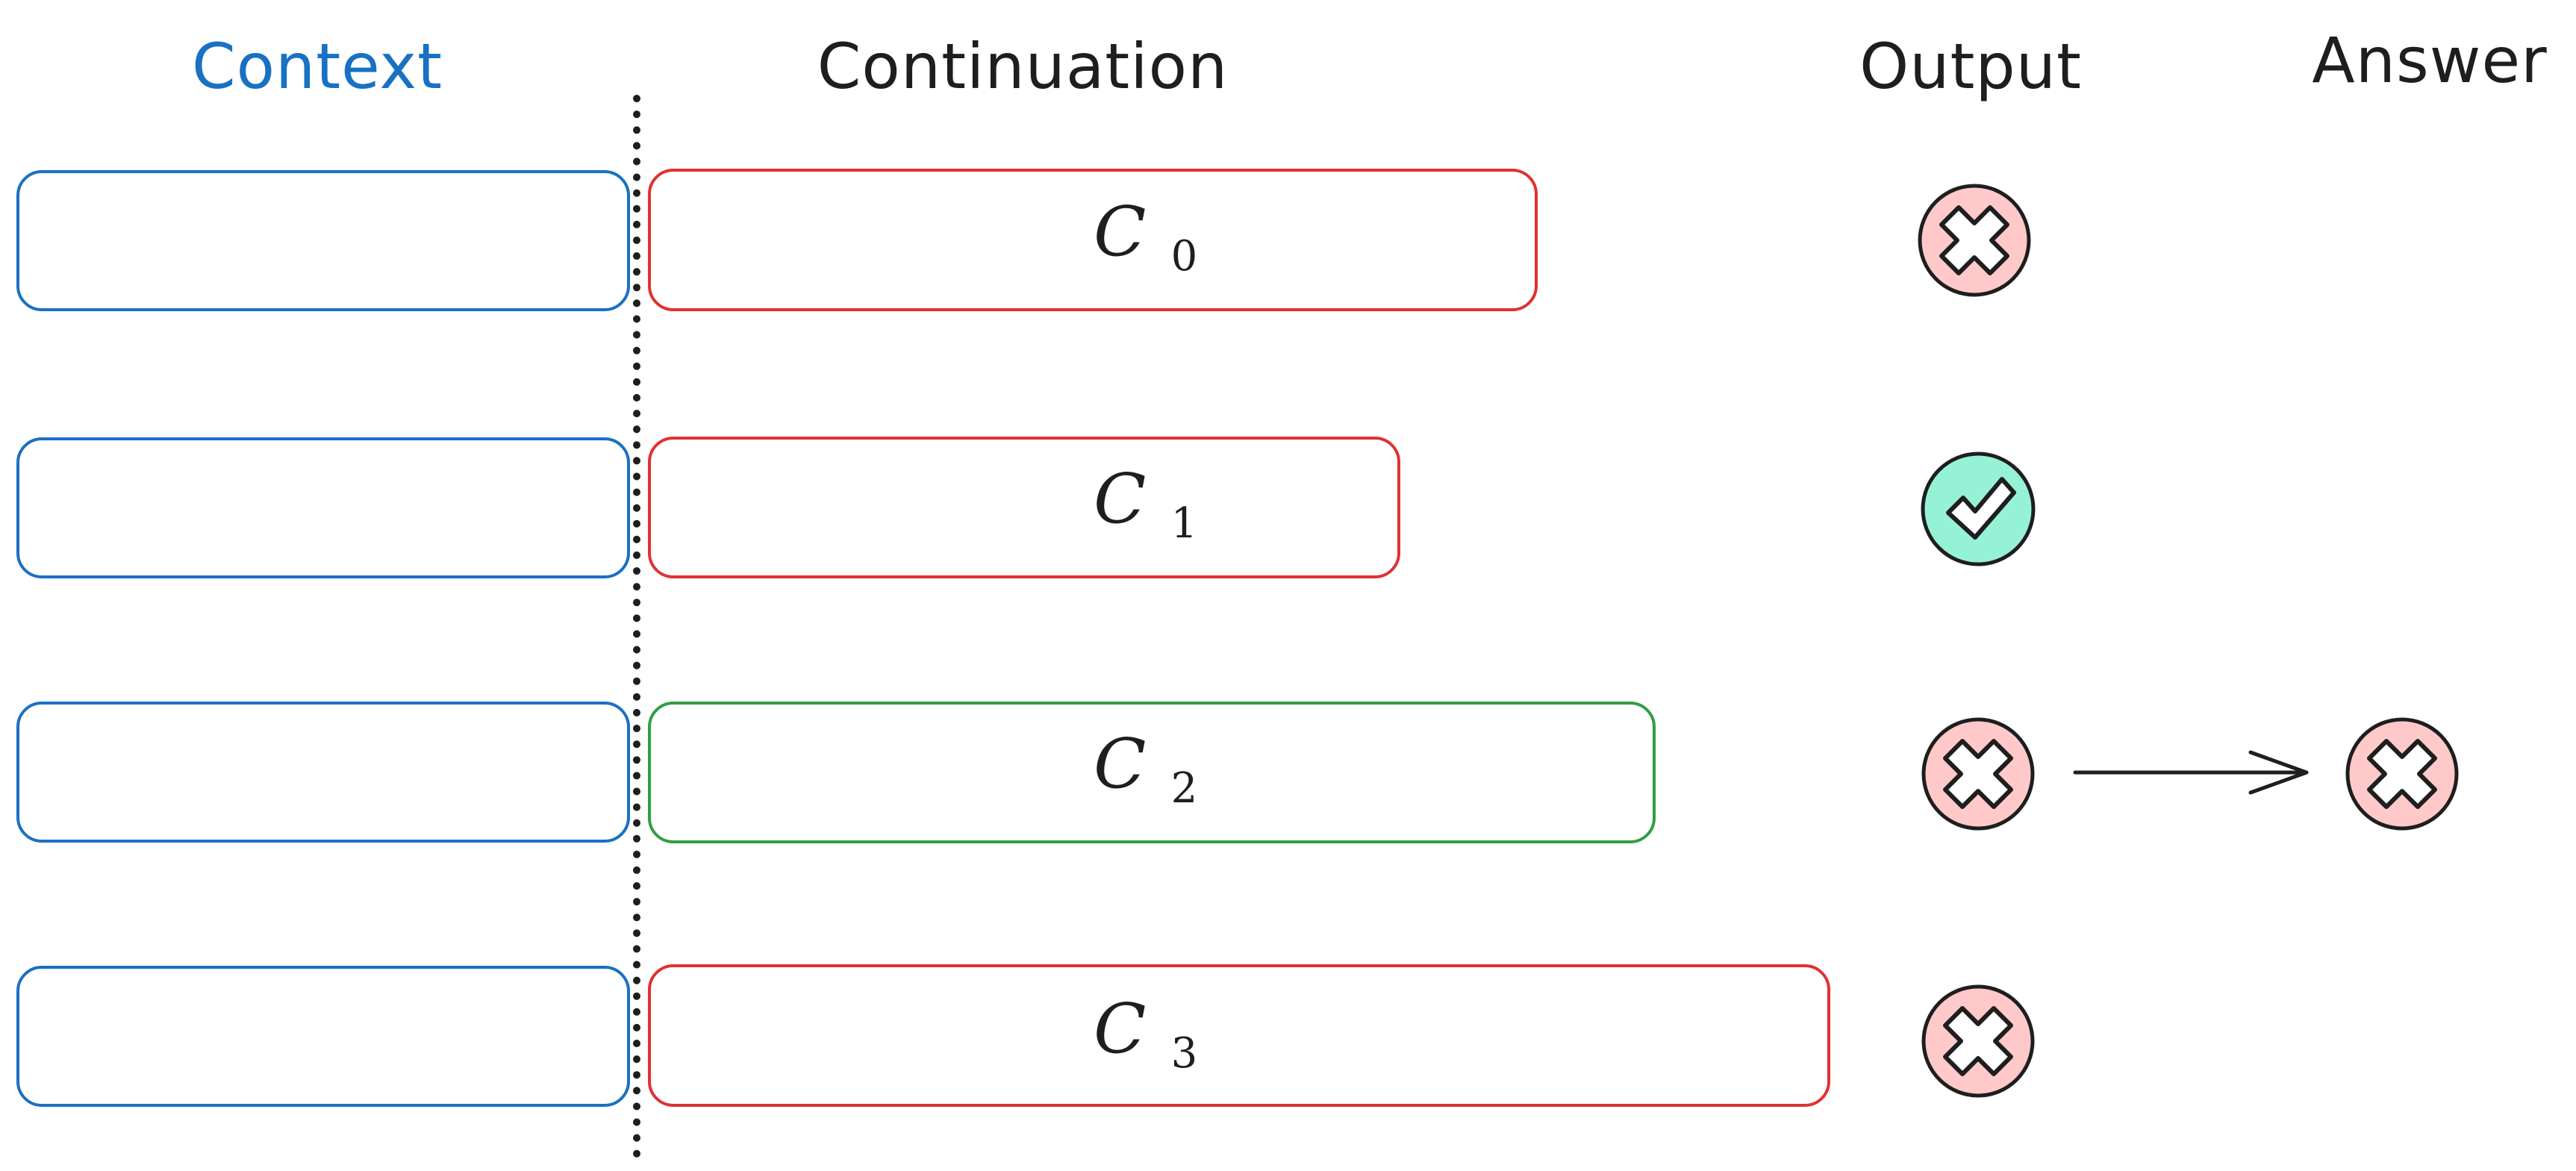  What do you see at coordinates (1979, 509) in the screenshot?
I see `check-circle-icon` at bounding box center [1979, 509].